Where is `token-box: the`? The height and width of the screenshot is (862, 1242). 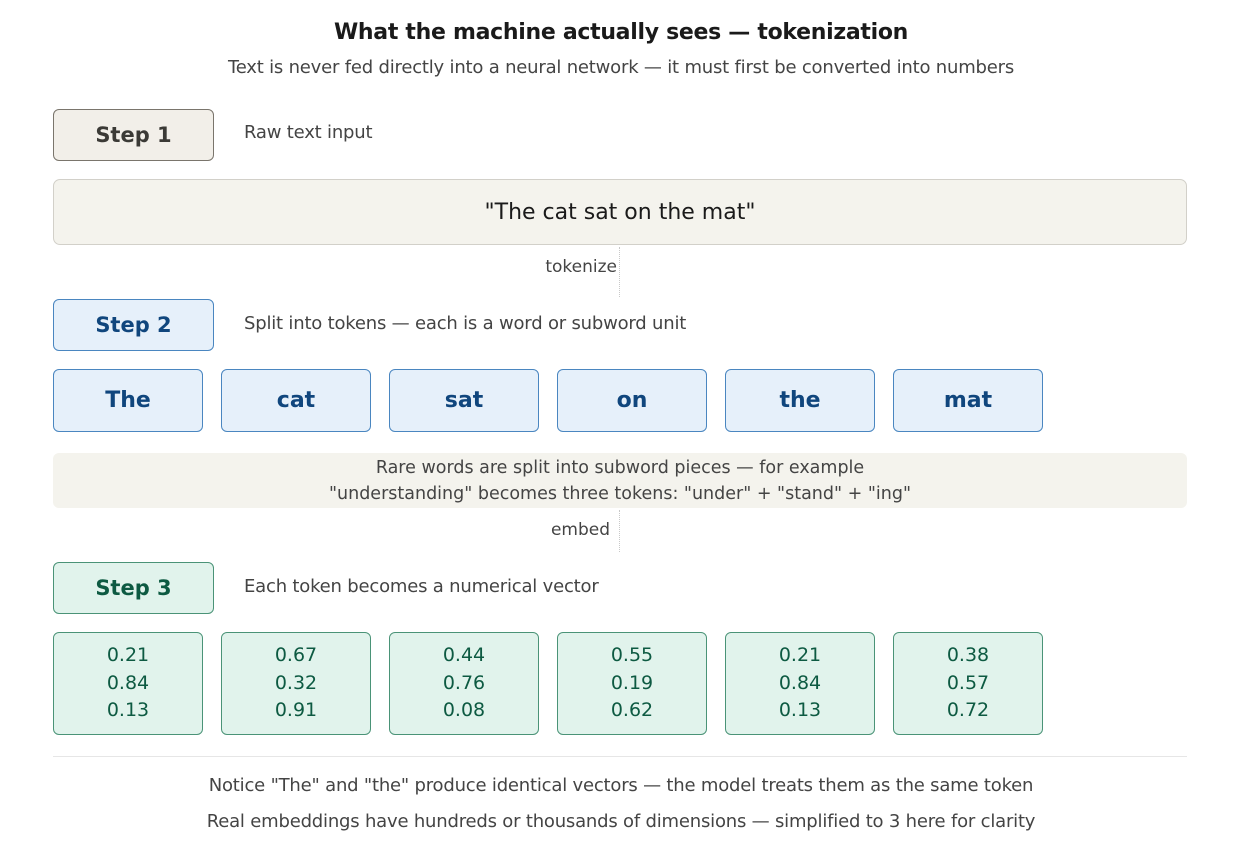
token-box: the is located at coordinates (800, 400).